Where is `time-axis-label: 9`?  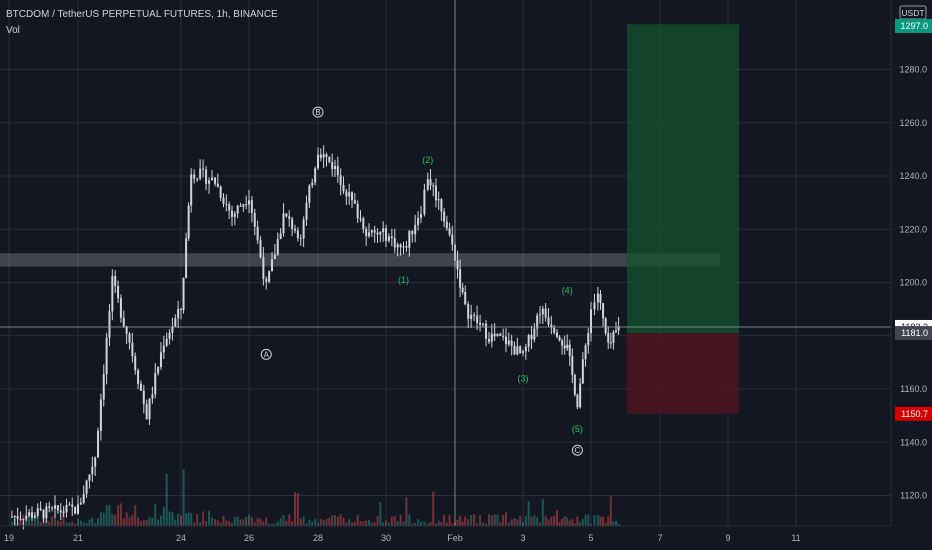
time-axis-label: 9 is located at coordinates (727, 538).